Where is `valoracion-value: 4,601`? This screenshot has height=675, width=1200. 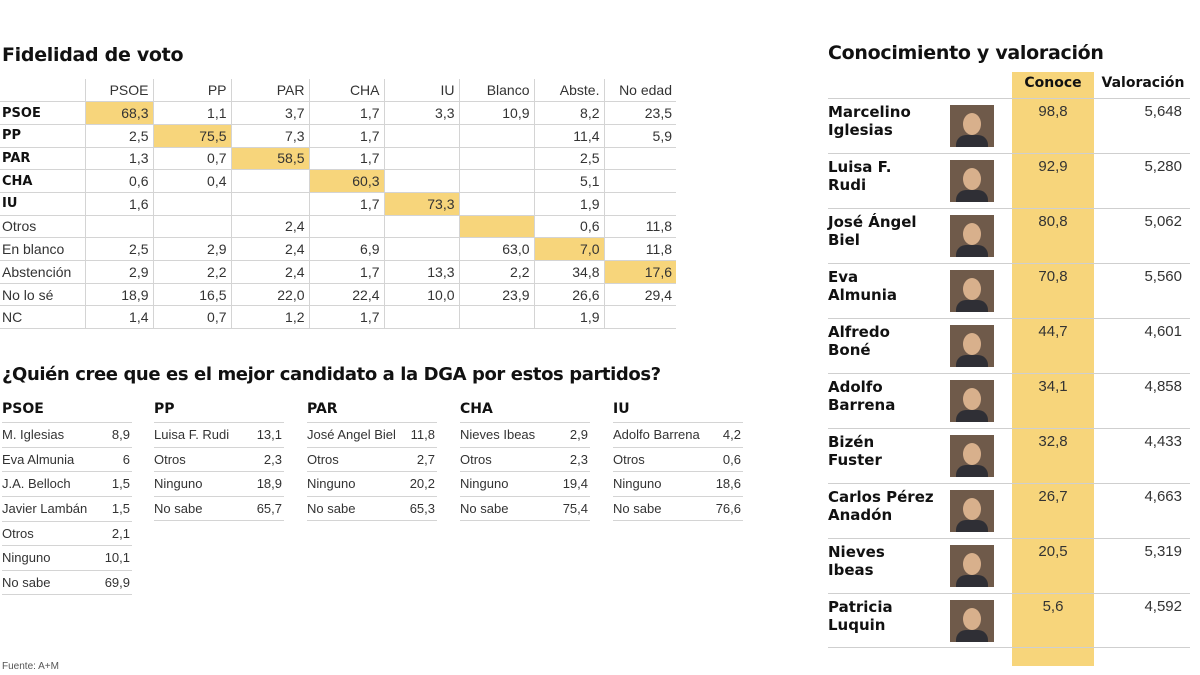 valoracion-value: 4,601 is located at coordinates (1163, 331).